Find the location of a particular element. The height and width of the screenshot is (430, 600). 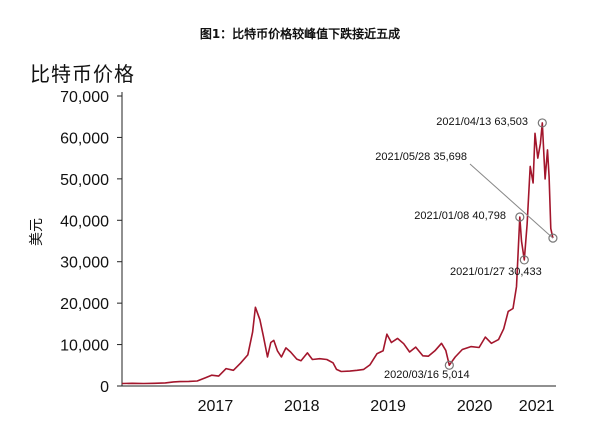

x-tick-labels: 2017 2018 2019 2020 2021 is located at coordinates (376, 406).